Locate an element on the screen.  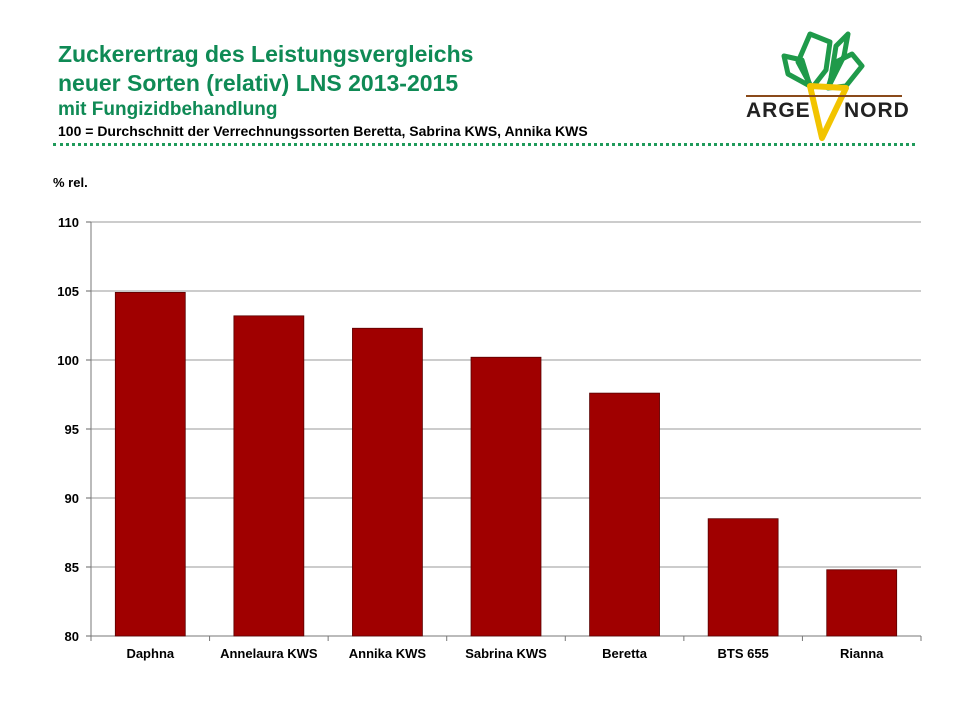
y-tick-label: 85 is located at coordinates (72, 567).